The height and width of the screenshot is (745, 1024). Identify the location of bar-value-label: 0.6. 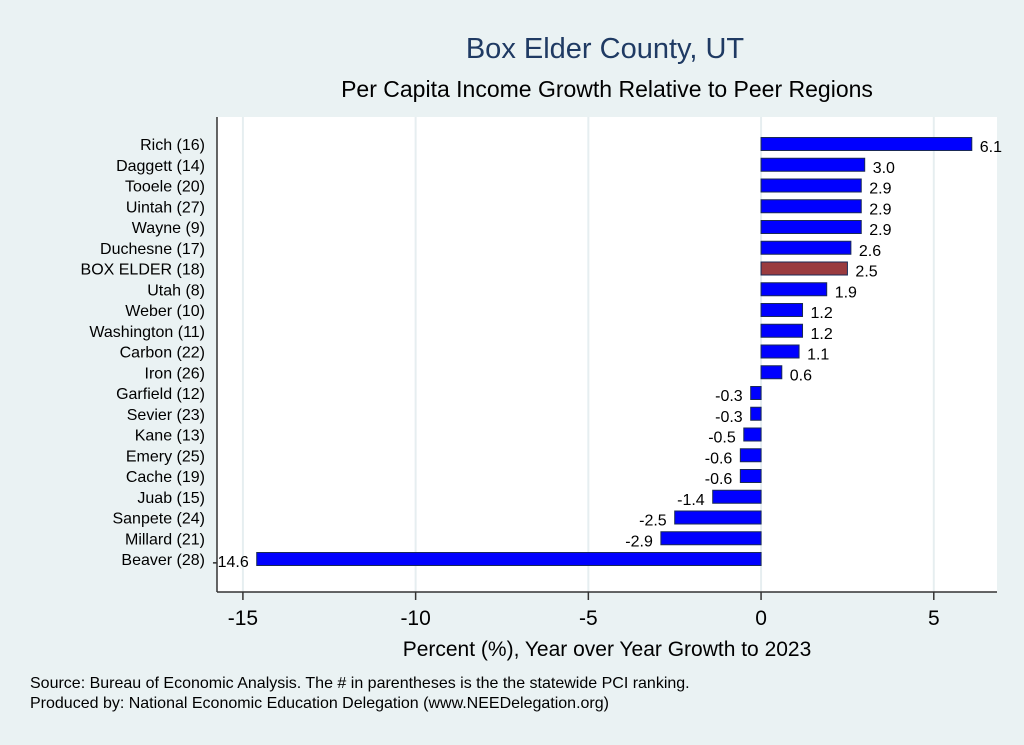
(801, 375).